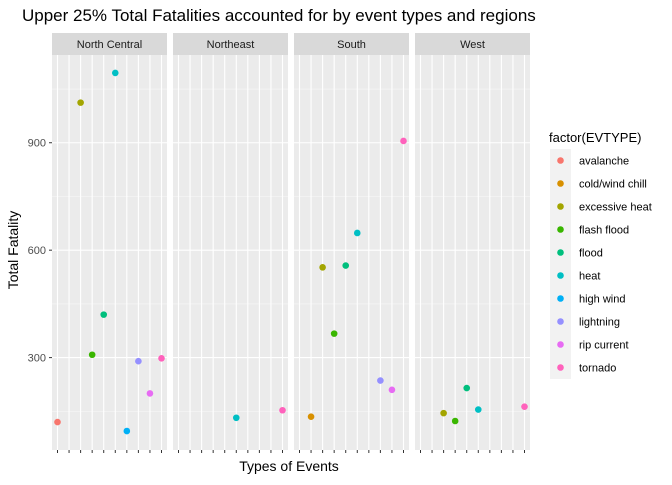  I want to click on y-axis-label: Total Fatality, so click(13, 250).